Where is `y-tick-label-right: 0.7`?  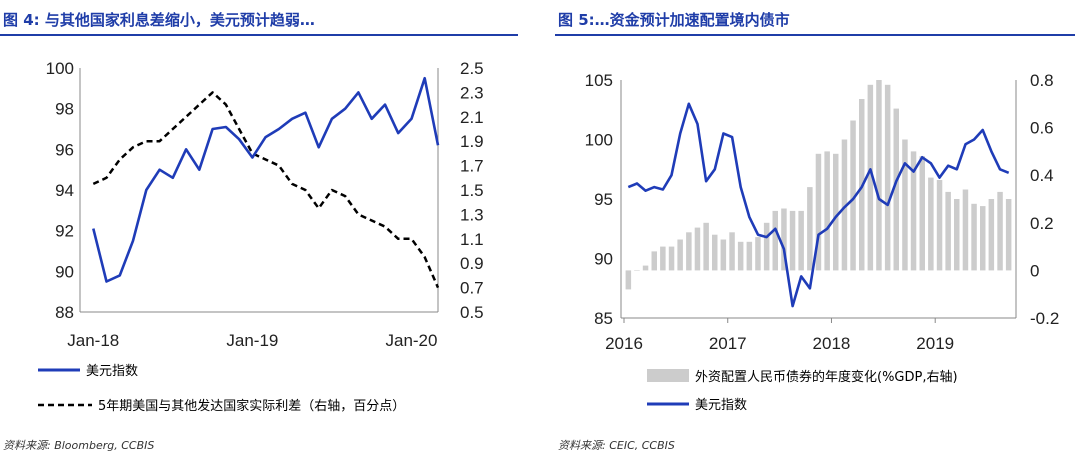
y-tick-label-right: 0.7 is located at coordinates (472, 288).